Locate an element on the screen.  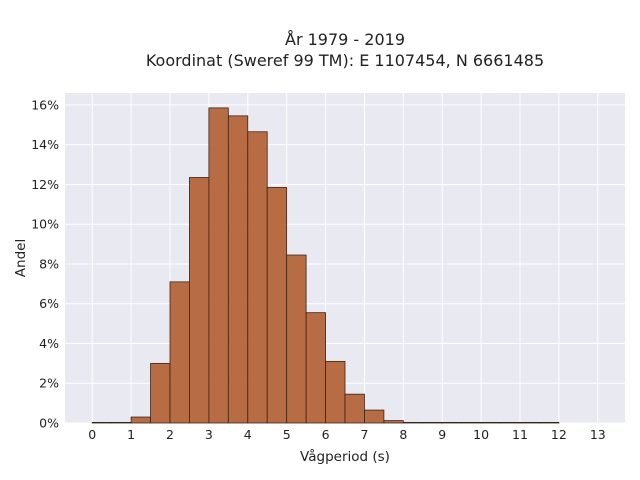
x-tick-label: 6 is located at coordinates (326, 434).